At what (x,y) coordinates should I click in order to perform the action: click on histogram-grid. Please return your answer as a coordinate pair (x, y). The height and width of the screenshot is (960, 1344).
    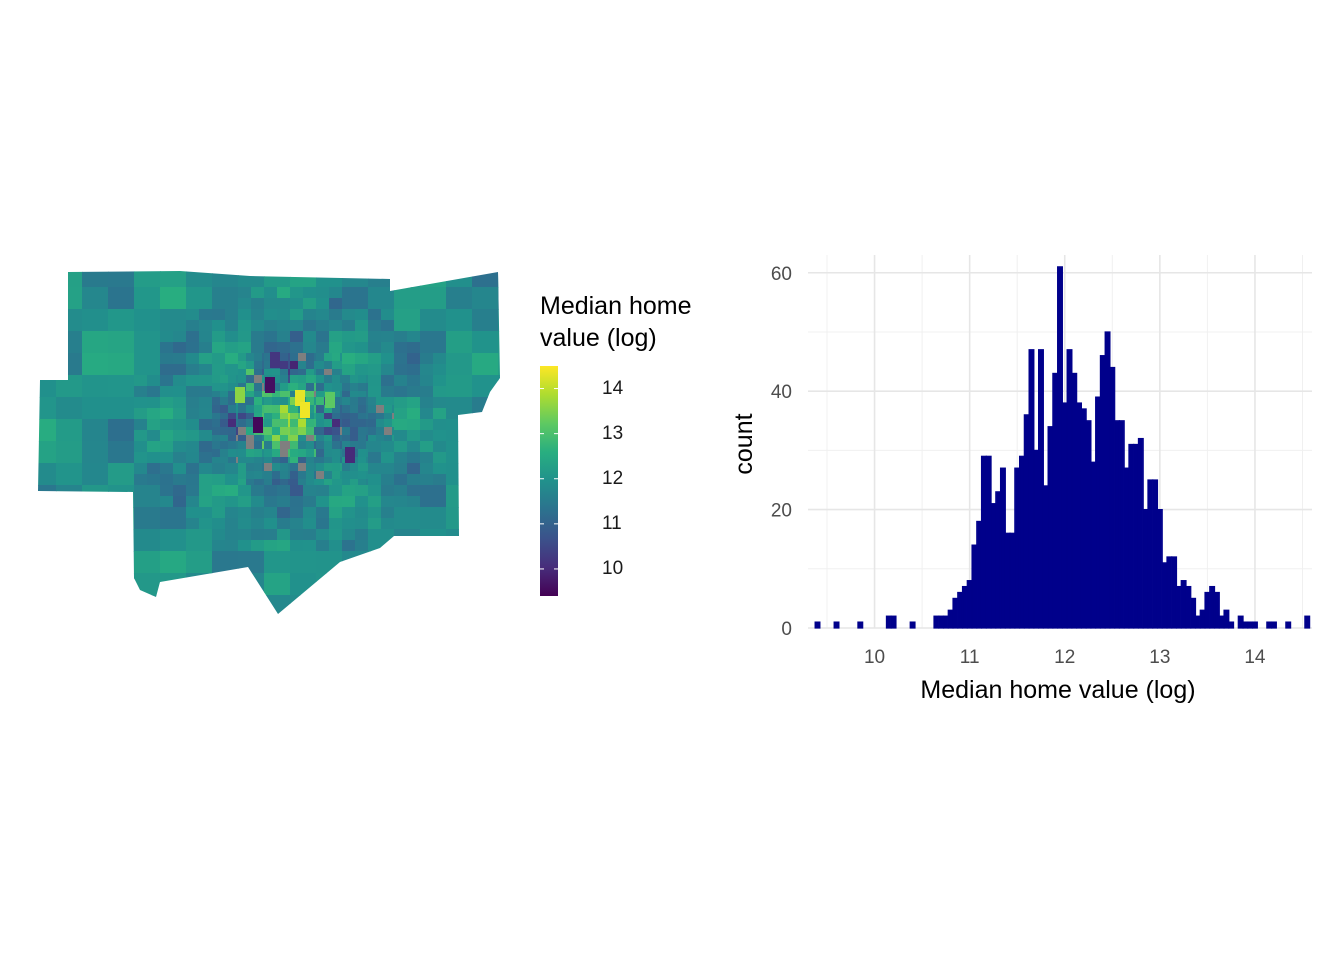
    Looking at the image, I should click on (1060, 442).